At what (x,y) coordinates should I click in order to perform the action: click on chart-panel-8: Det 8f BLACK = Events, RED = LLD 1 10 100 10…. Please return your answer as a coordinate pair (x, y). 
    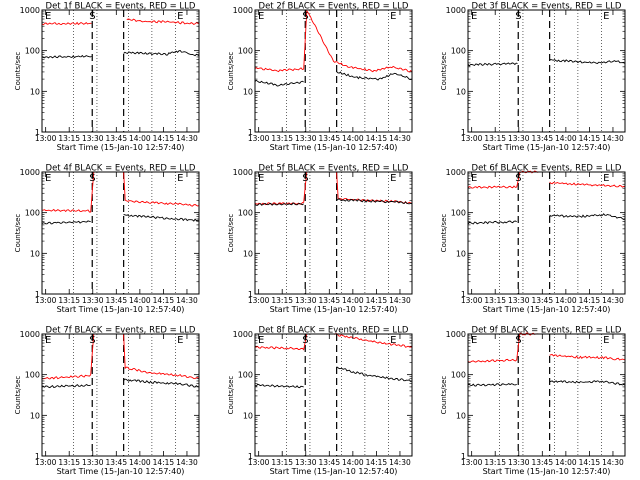
    Looking at the image, I should click on (320, 401).